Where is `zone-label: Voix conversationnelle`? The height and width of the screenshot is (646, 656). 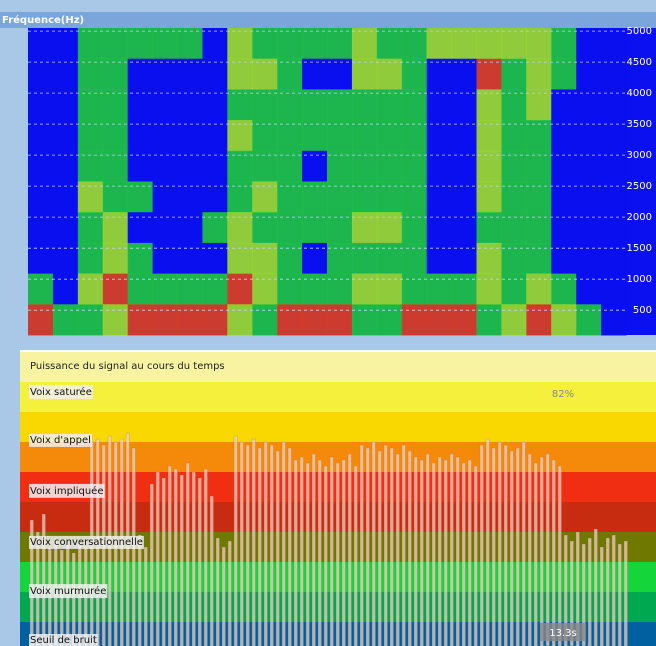 zone-label: Voix conversationnelle is located at coordinates (86, 542).